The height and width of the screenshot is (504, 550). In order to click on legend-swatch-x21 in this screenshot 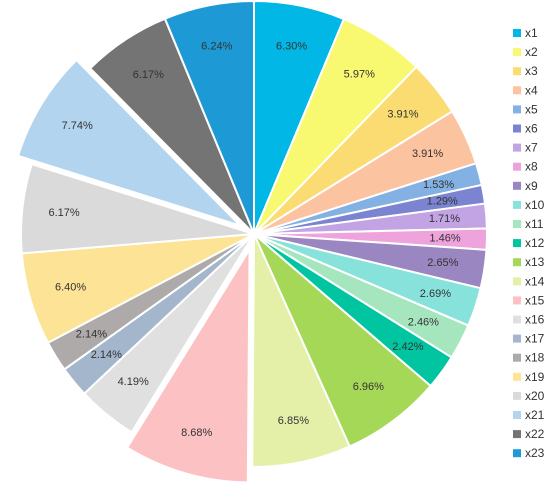, I will do `click(517, 415)`.